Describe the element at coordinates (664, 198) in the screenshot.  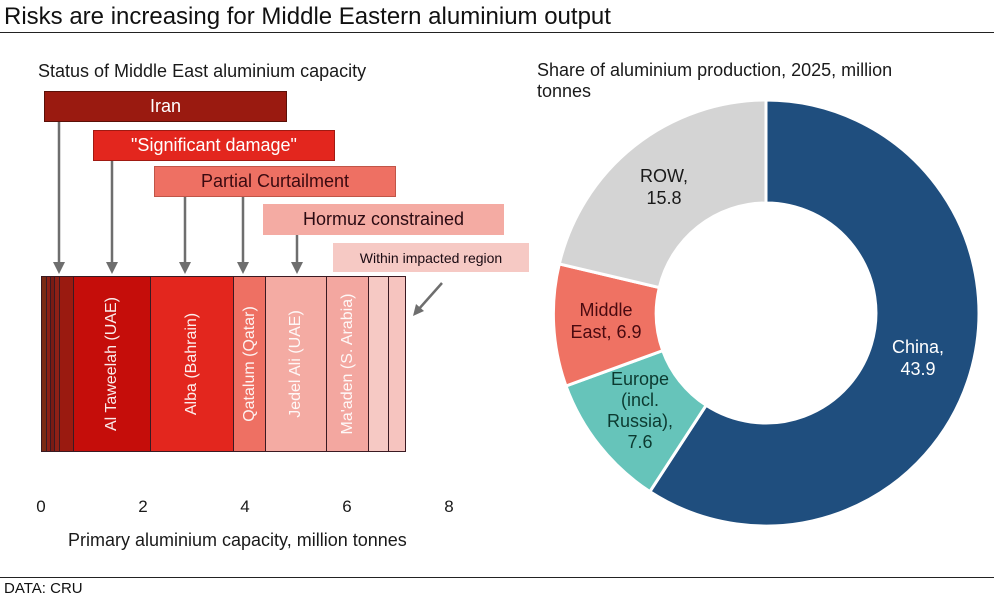
I see `donut-label-row-value: 15.8` at that location.